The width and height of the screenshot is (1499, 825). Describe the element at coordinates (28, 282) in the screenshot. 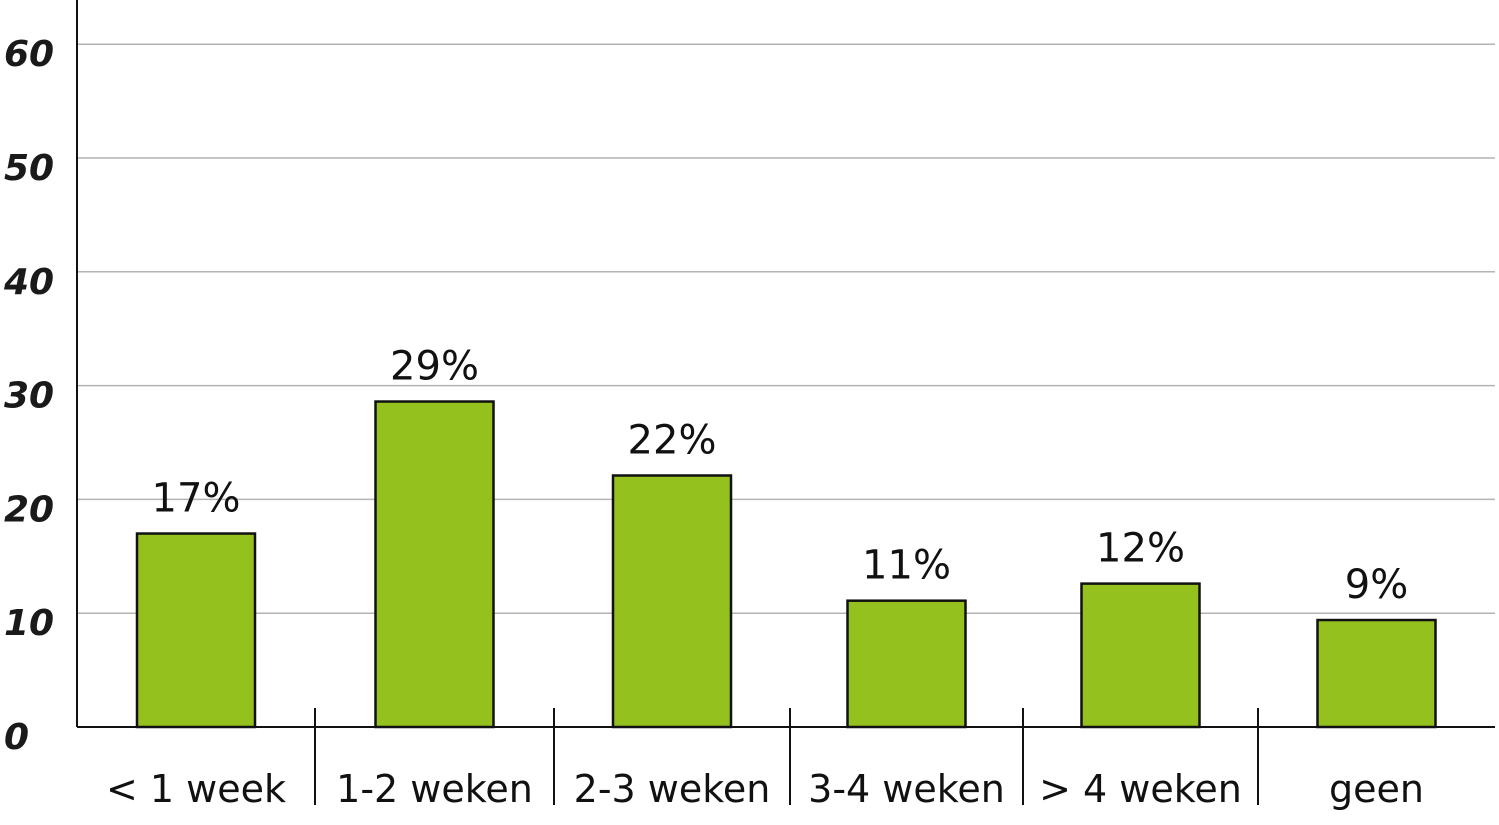

I see `y-tick-label-40: 40` at that location.